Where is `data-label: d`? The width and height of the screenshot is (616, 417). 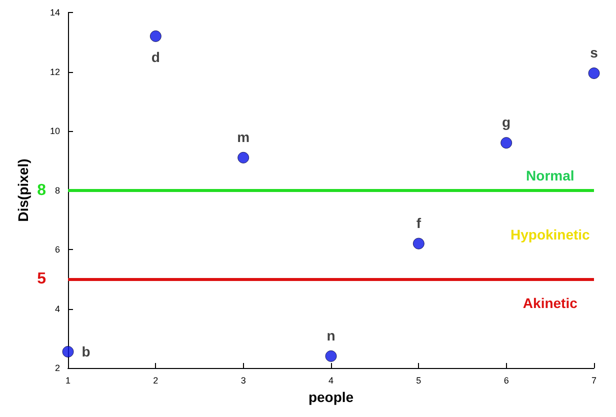 data-label: d is located at coordinates (155, 56).